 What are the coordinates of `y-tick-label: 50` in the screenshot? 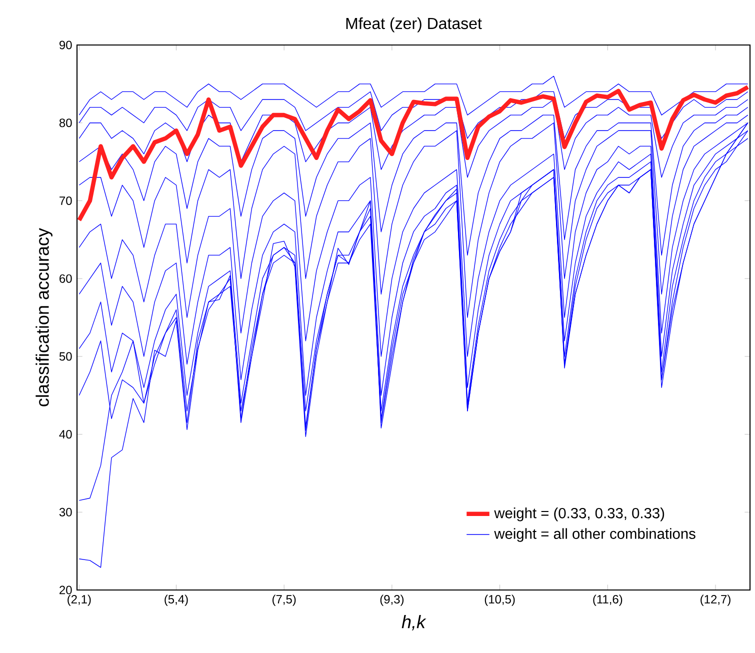 It's located at (65, 356).